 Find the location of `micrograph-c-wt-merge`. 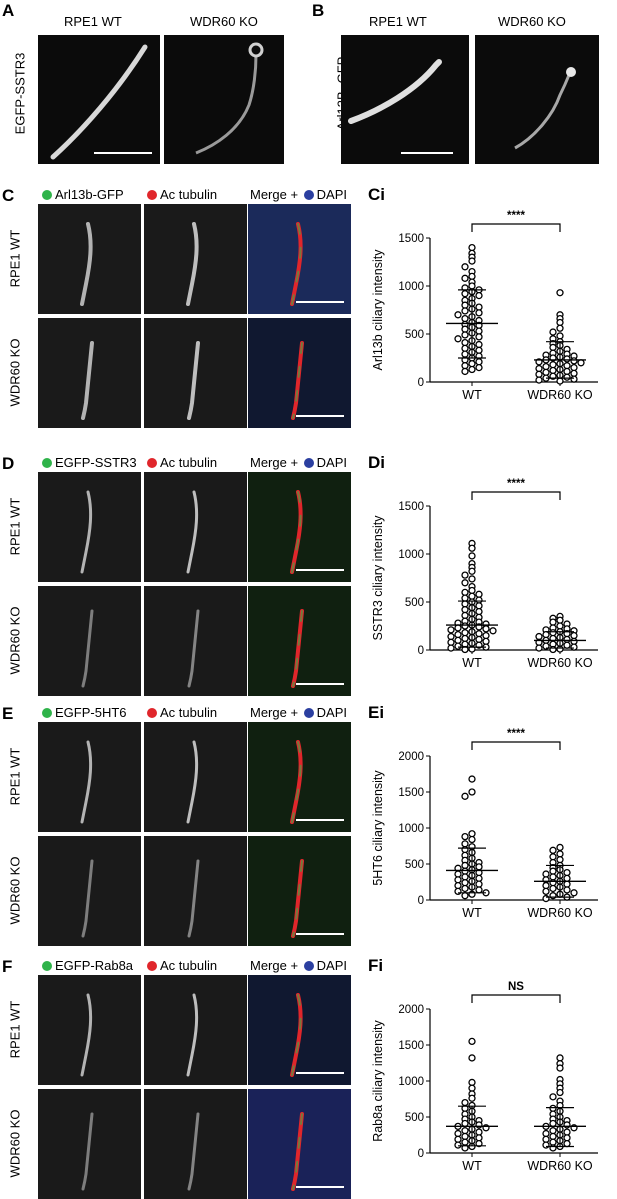

micrograph-c-wt-merge is located at coordinates (299, 259).